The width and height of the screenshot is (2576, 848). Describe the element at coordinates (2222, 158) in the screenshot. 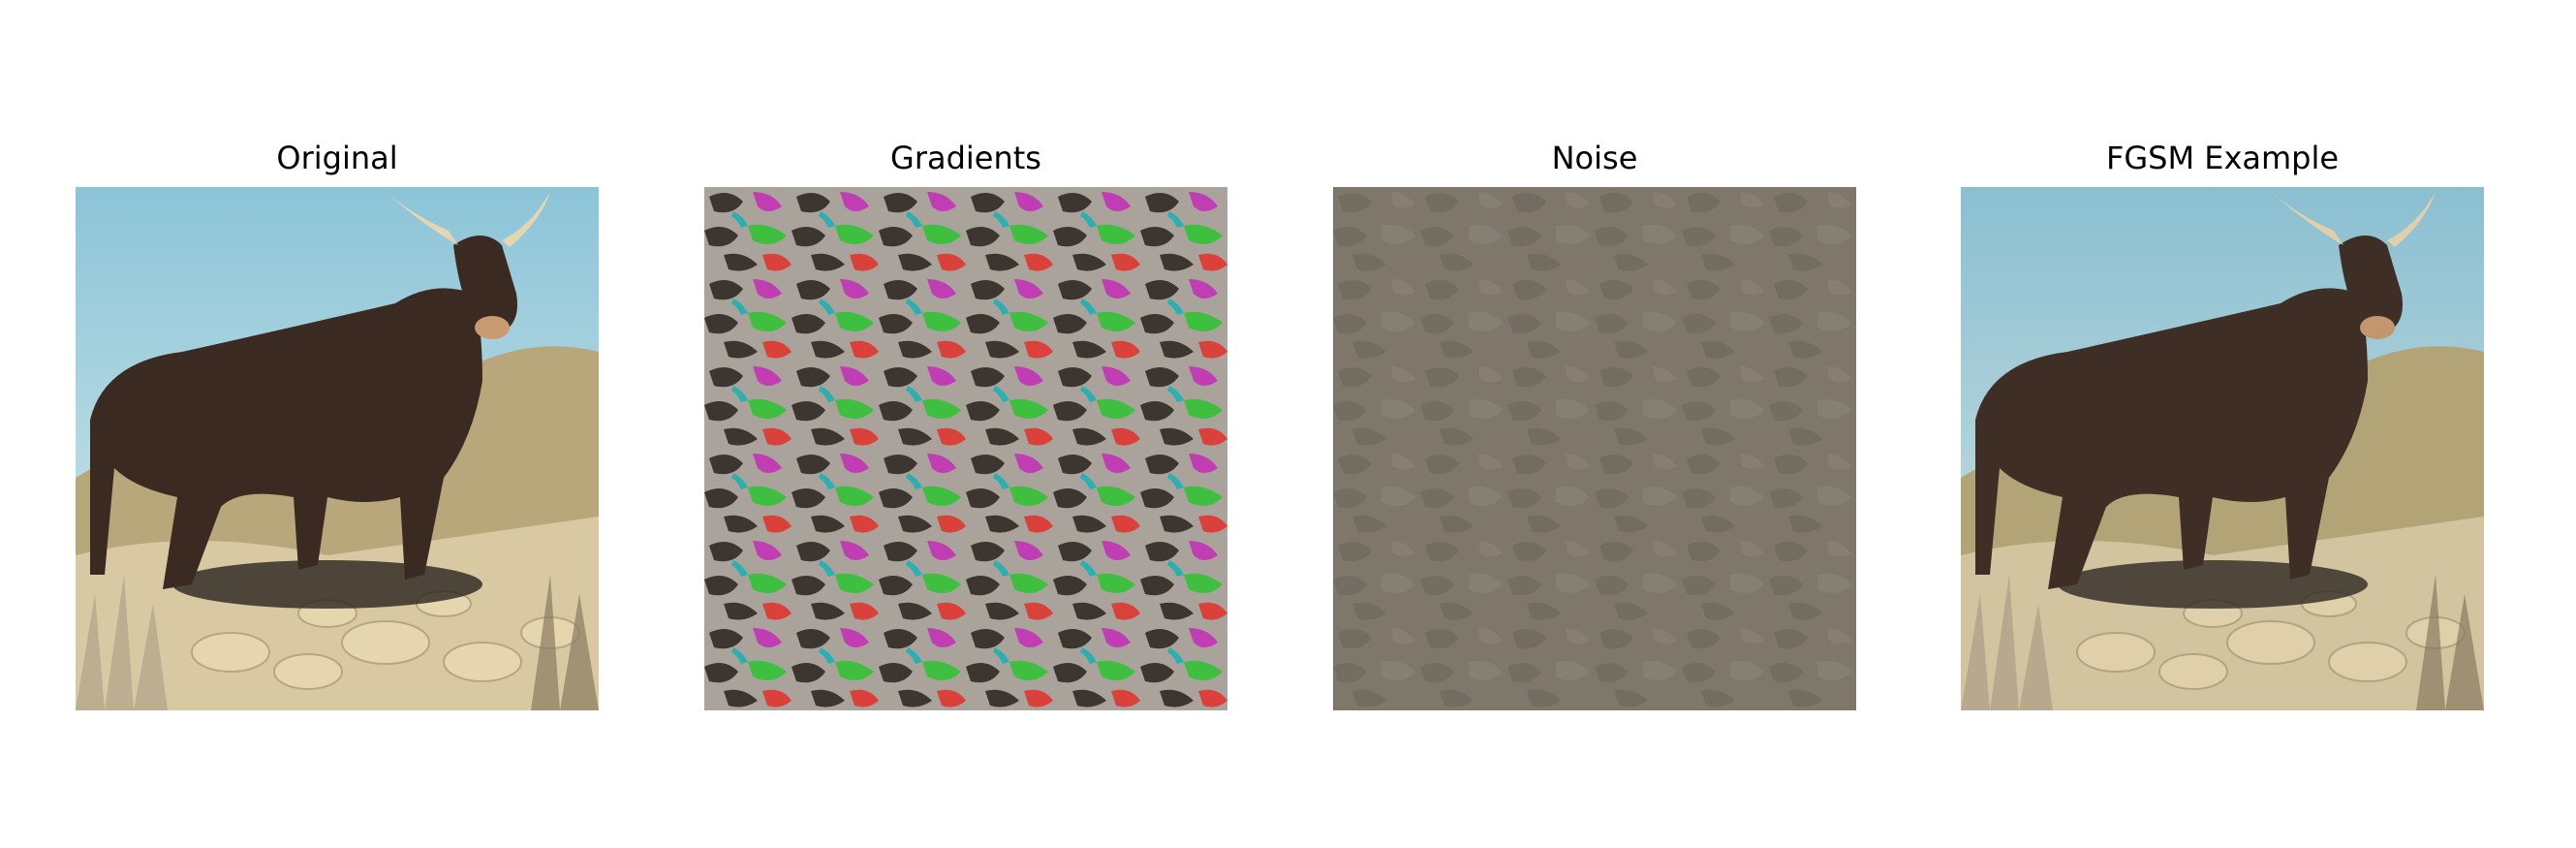

I see `panel-title: FGSM Example` at that location.